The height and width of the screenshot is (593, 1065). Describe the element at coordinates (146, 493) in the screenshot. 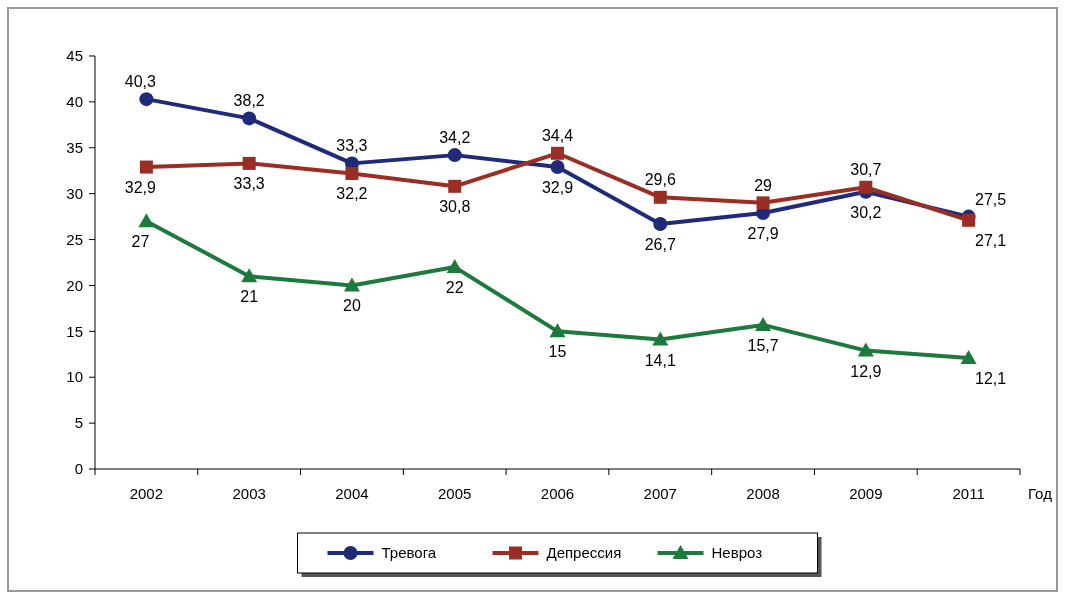

I see `x-tick-label: 2002` at that location.